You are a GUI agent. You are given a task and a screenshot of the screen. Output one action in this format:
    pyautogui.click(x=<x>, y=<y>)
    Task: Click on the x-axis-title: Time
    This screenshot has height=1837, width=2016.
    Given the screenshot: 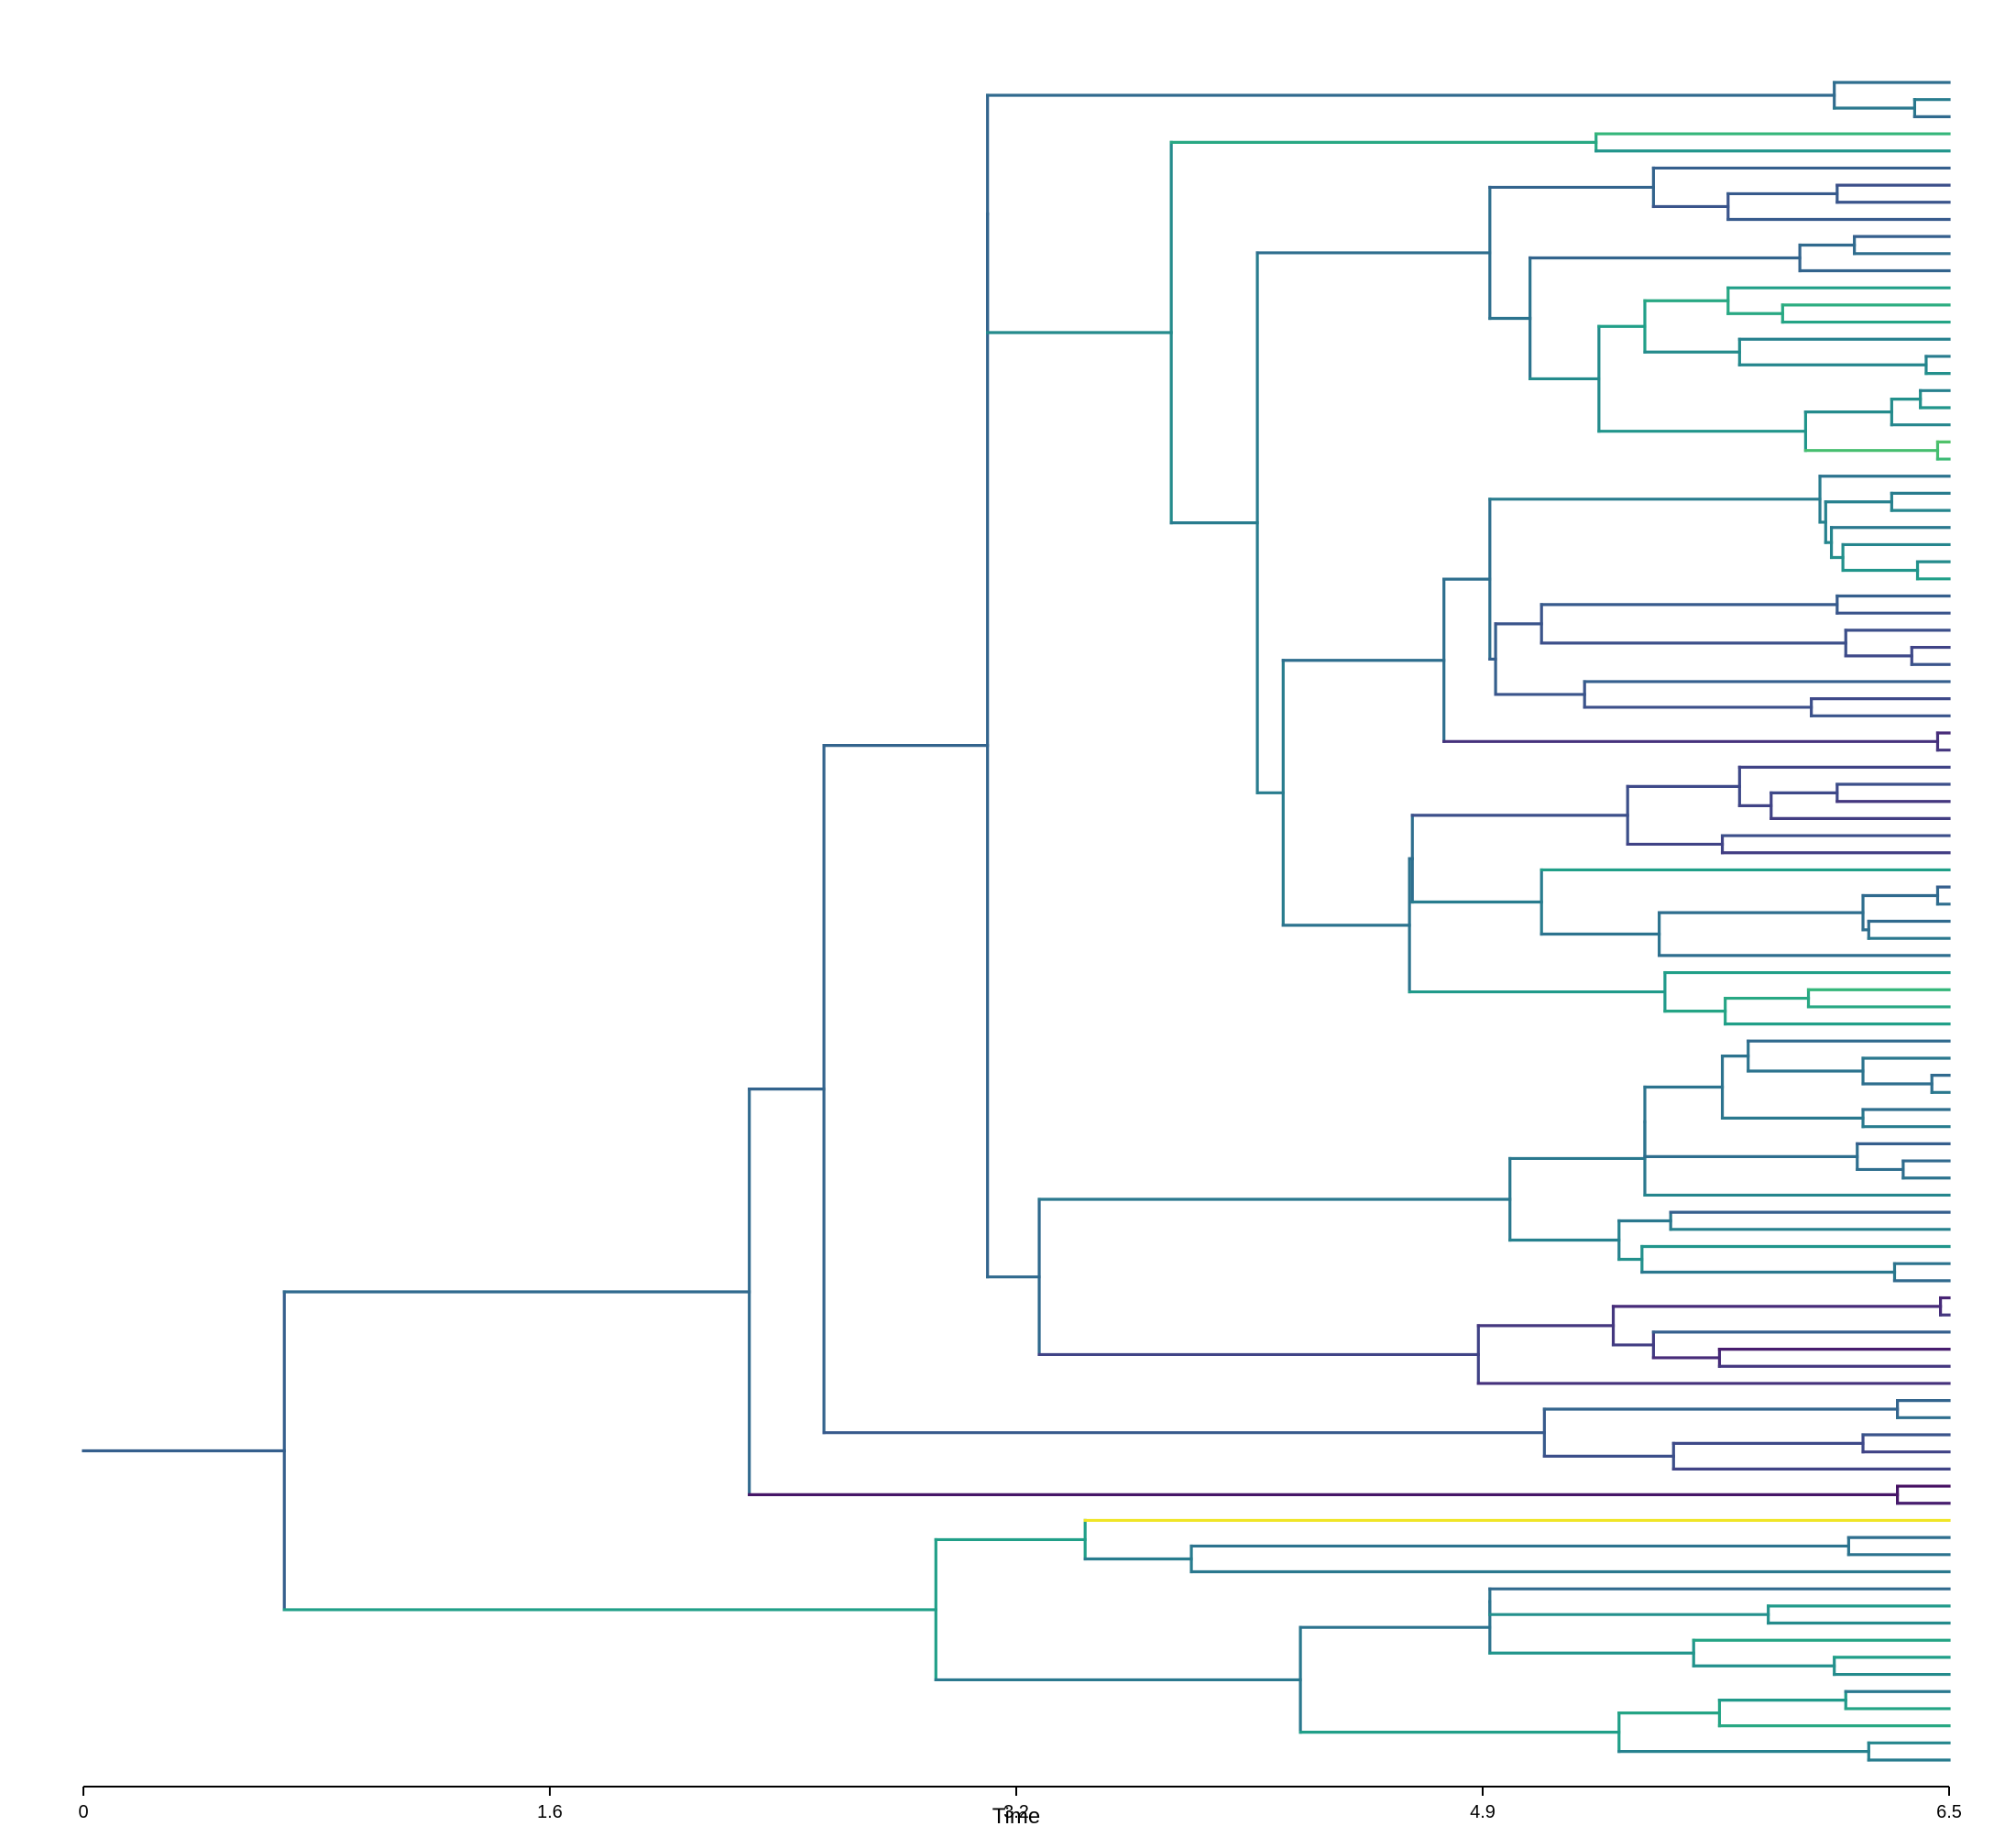 What is the action you would take?
    pyautogui.click(x=1016, y=1816)
    